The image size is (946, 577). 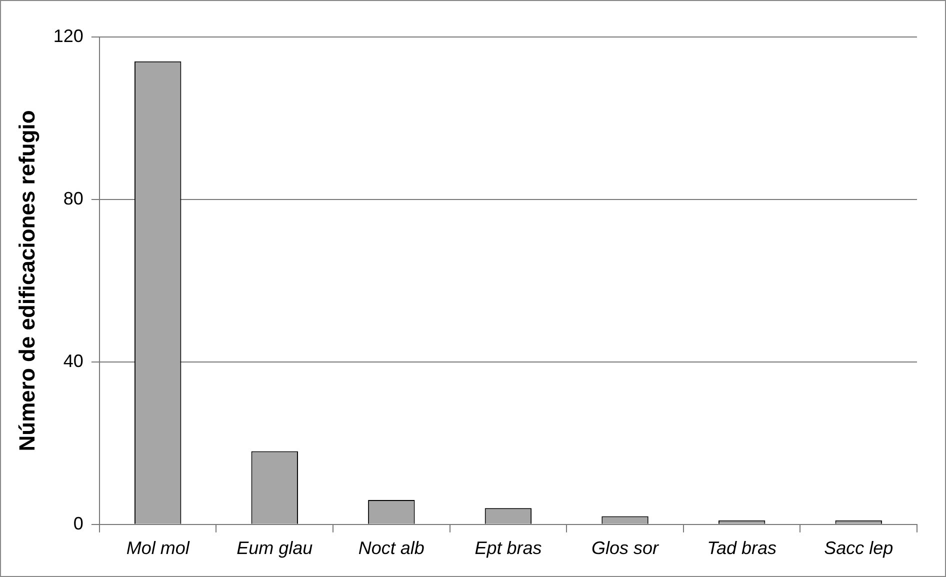 I want to click on x-tick-label: Tad bras, so click(x=741, y=548).